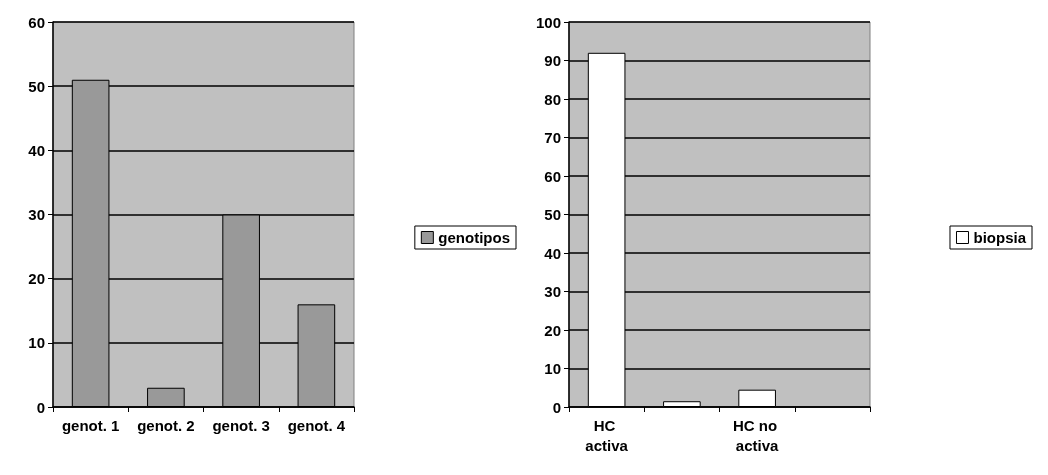 The image size is (1048, 475). I want to click on y-tick-label: 100, so click(548, 22).